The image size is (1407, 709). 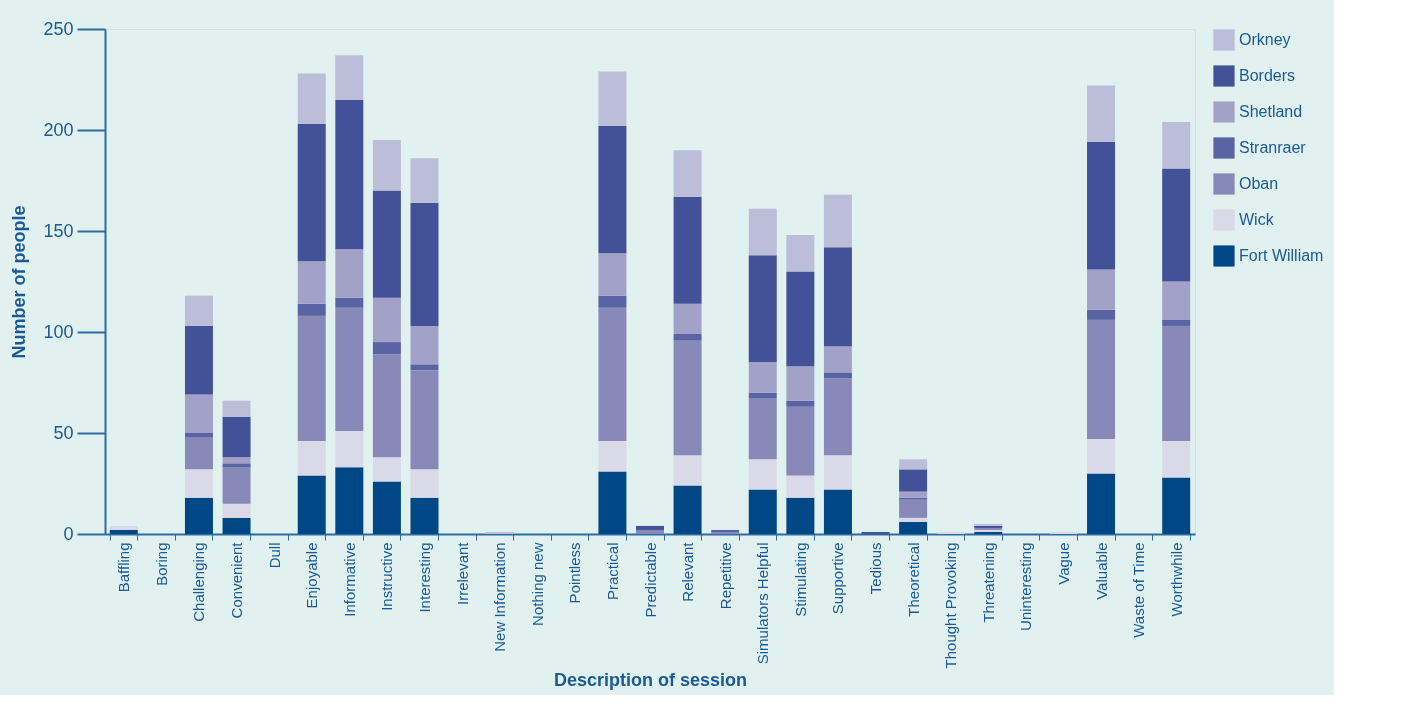 What do you see at coordinates (424, 577) in the screenshot?
I see `x-tick-label: Interesting` at bounding box center [424, 577].